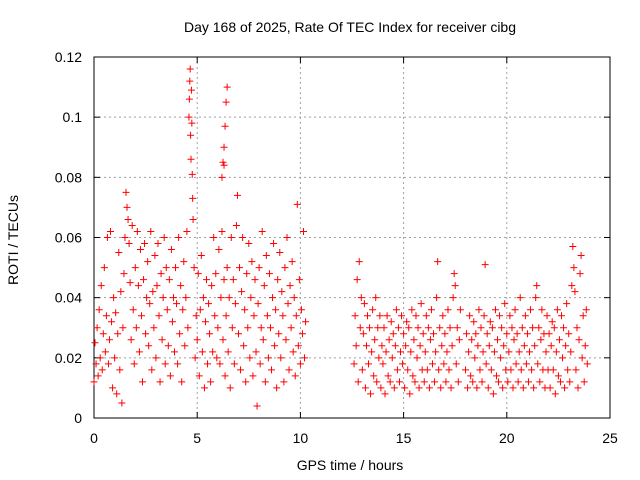 This screenshot has height=480, width=640. Describe the element at coordinates (610, 438) in the screenshot. I see `x-tick-label: 25` at that location.